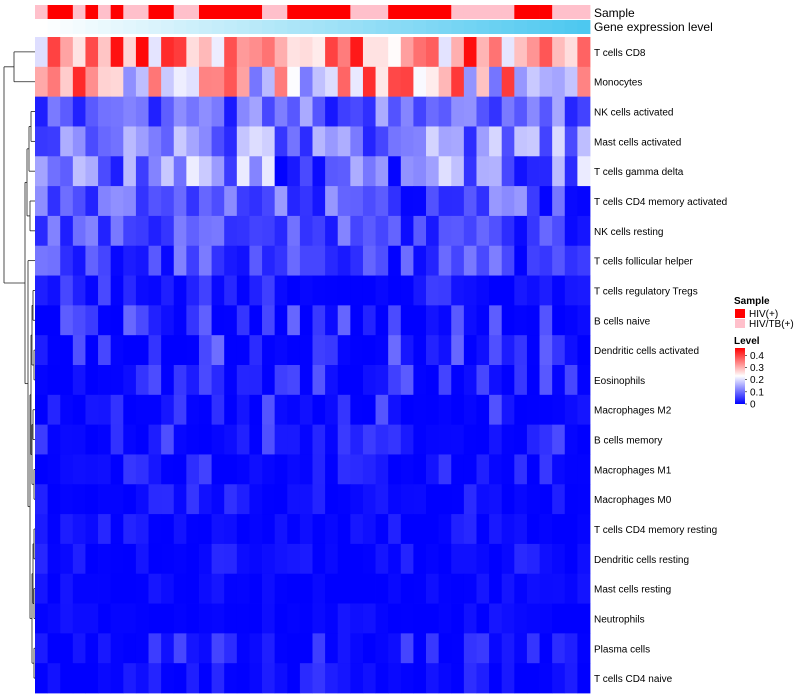  I want to click on level-tick-label: 0.3, so click(757, 368).